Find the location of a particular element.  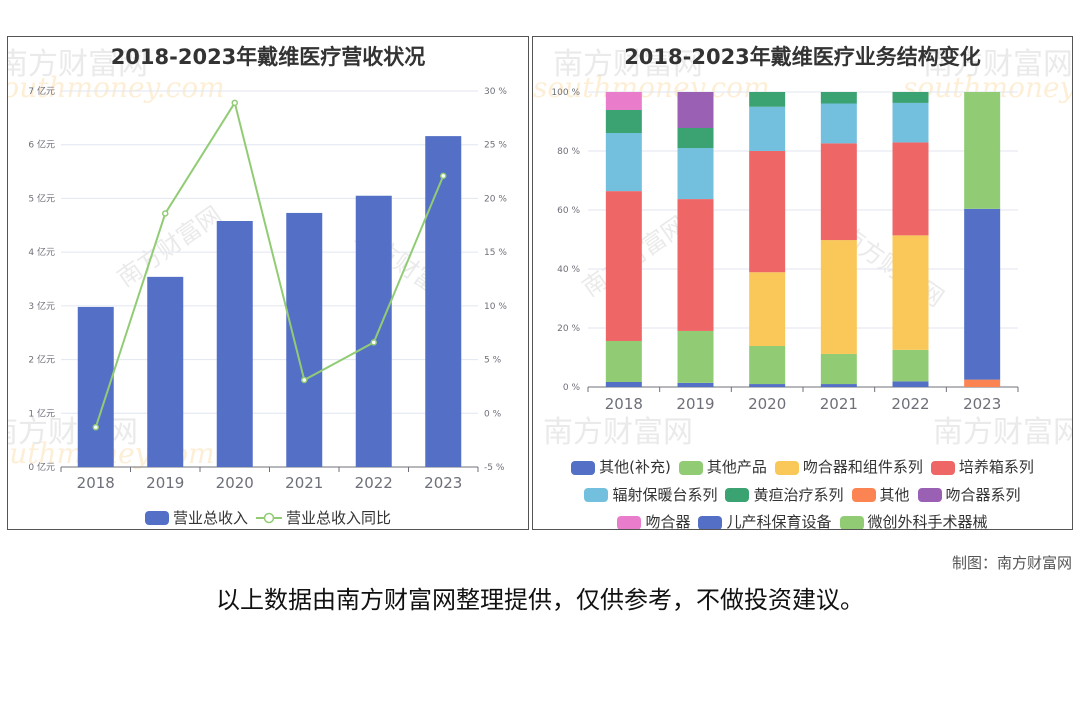

legend-label: 辐射保暖台系列 is located at coordinates (665, 494).